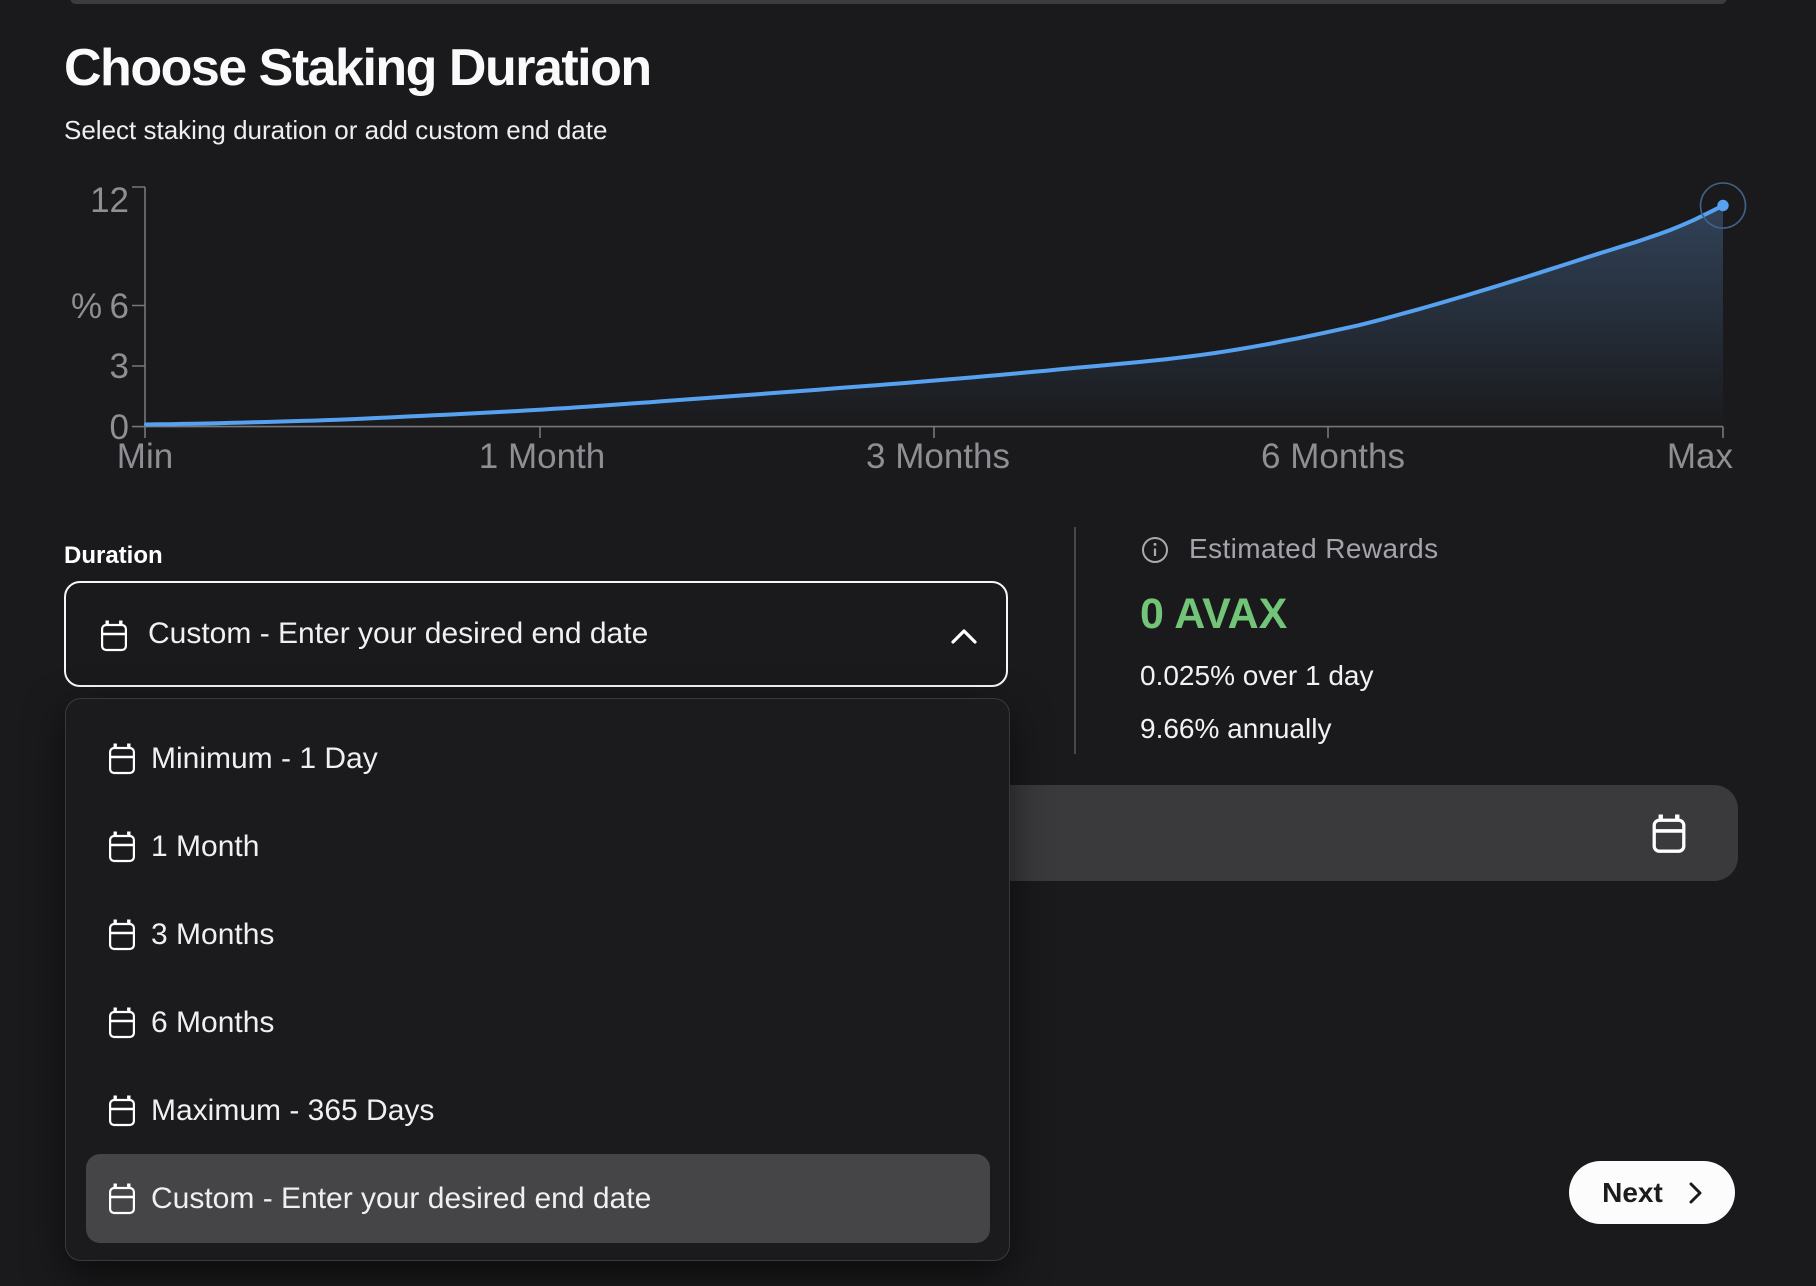 Image resolution: width=1816 pixels, height=1286 pixels. I want to click on svg-text: 1 Month, so click(542, 456).